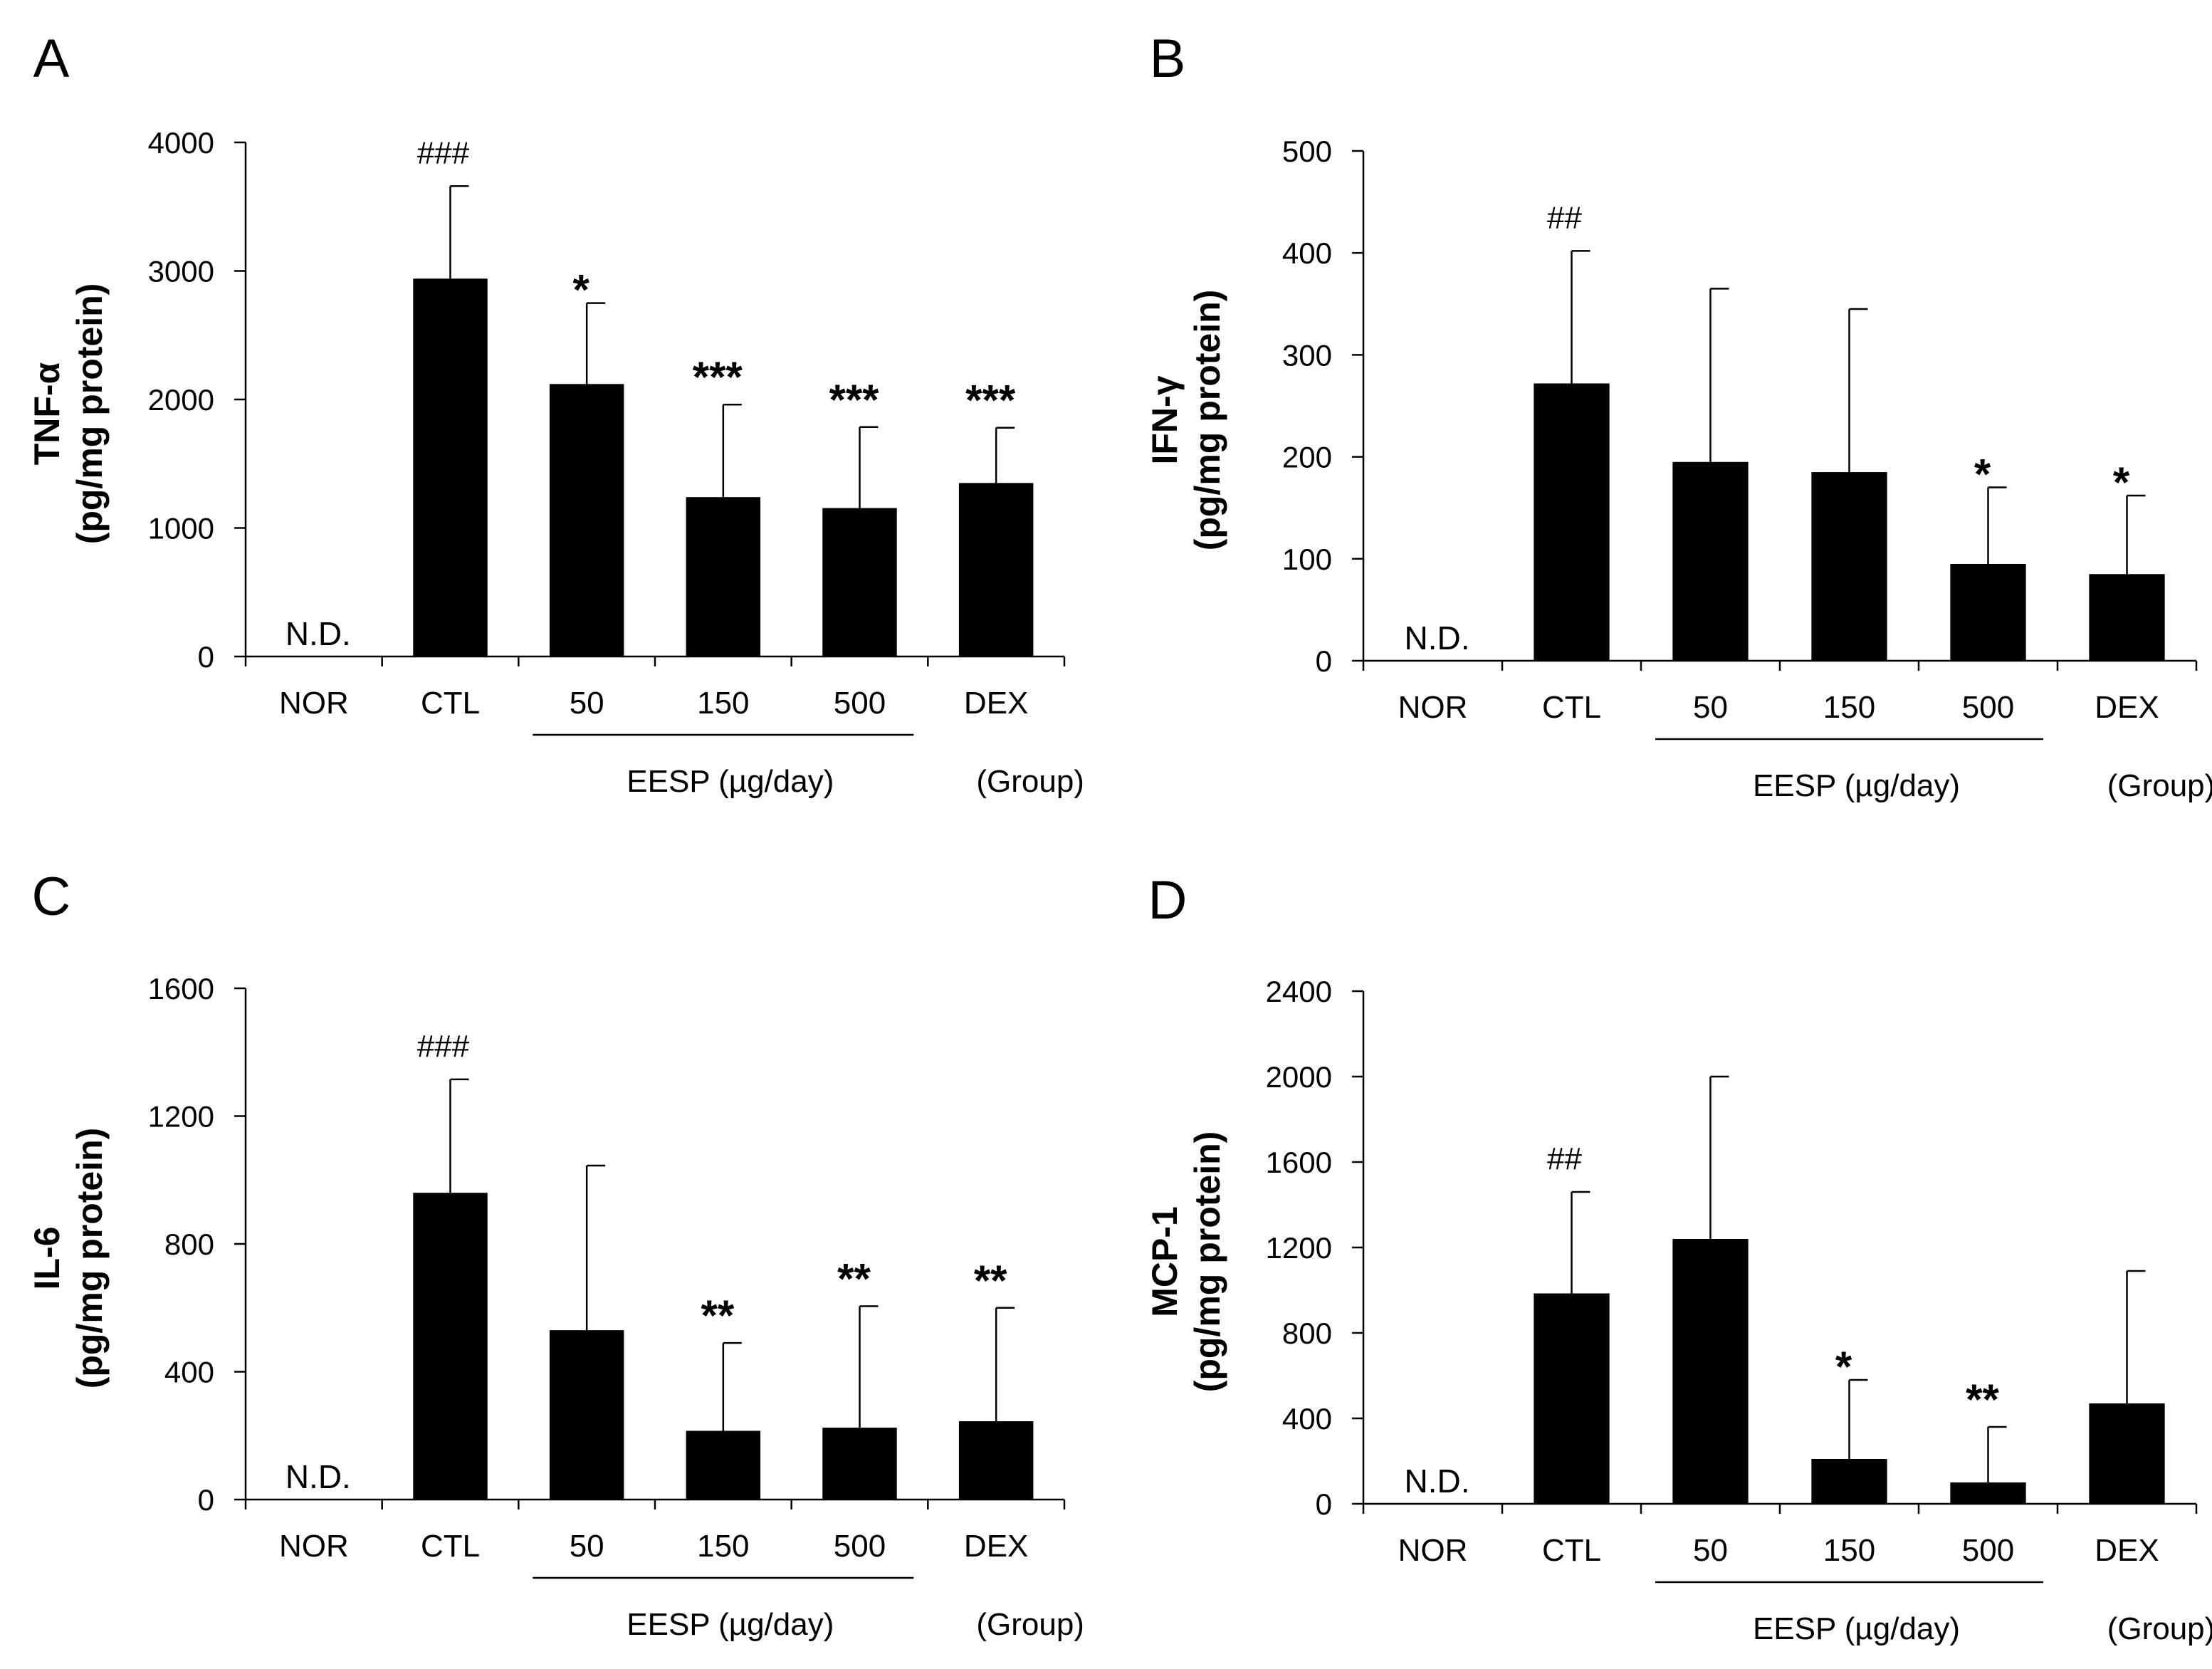 This screenshot has height=1669, width=2212. I want to click on panel-letter: B, so click(1168, 58).